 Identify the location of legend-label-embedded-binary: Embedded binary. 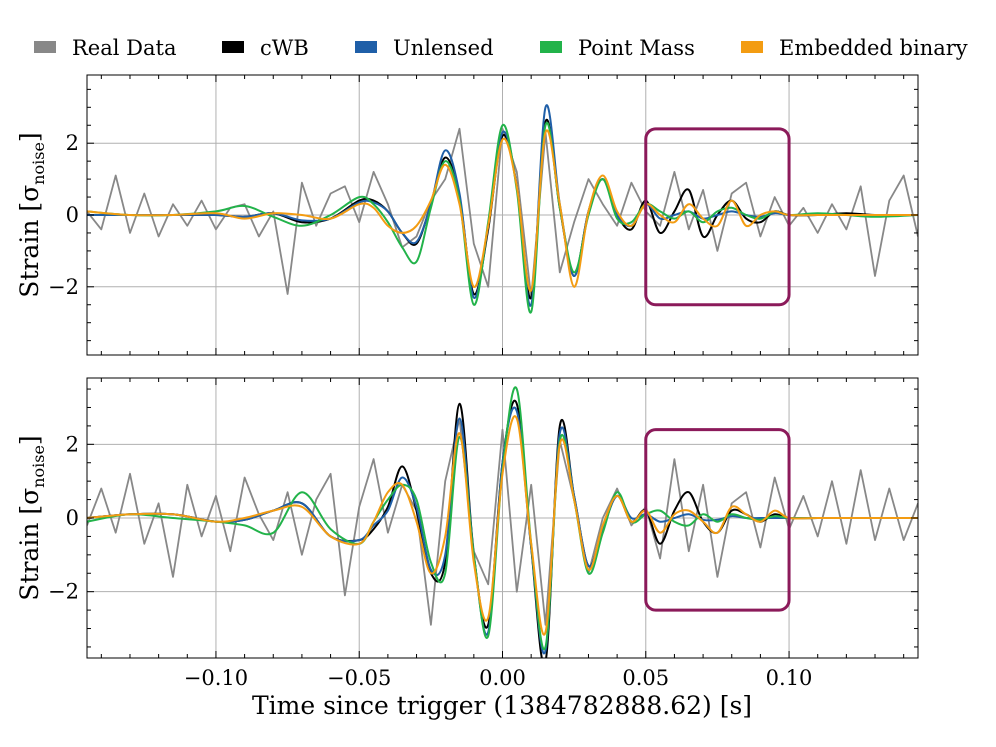
(873, 48).